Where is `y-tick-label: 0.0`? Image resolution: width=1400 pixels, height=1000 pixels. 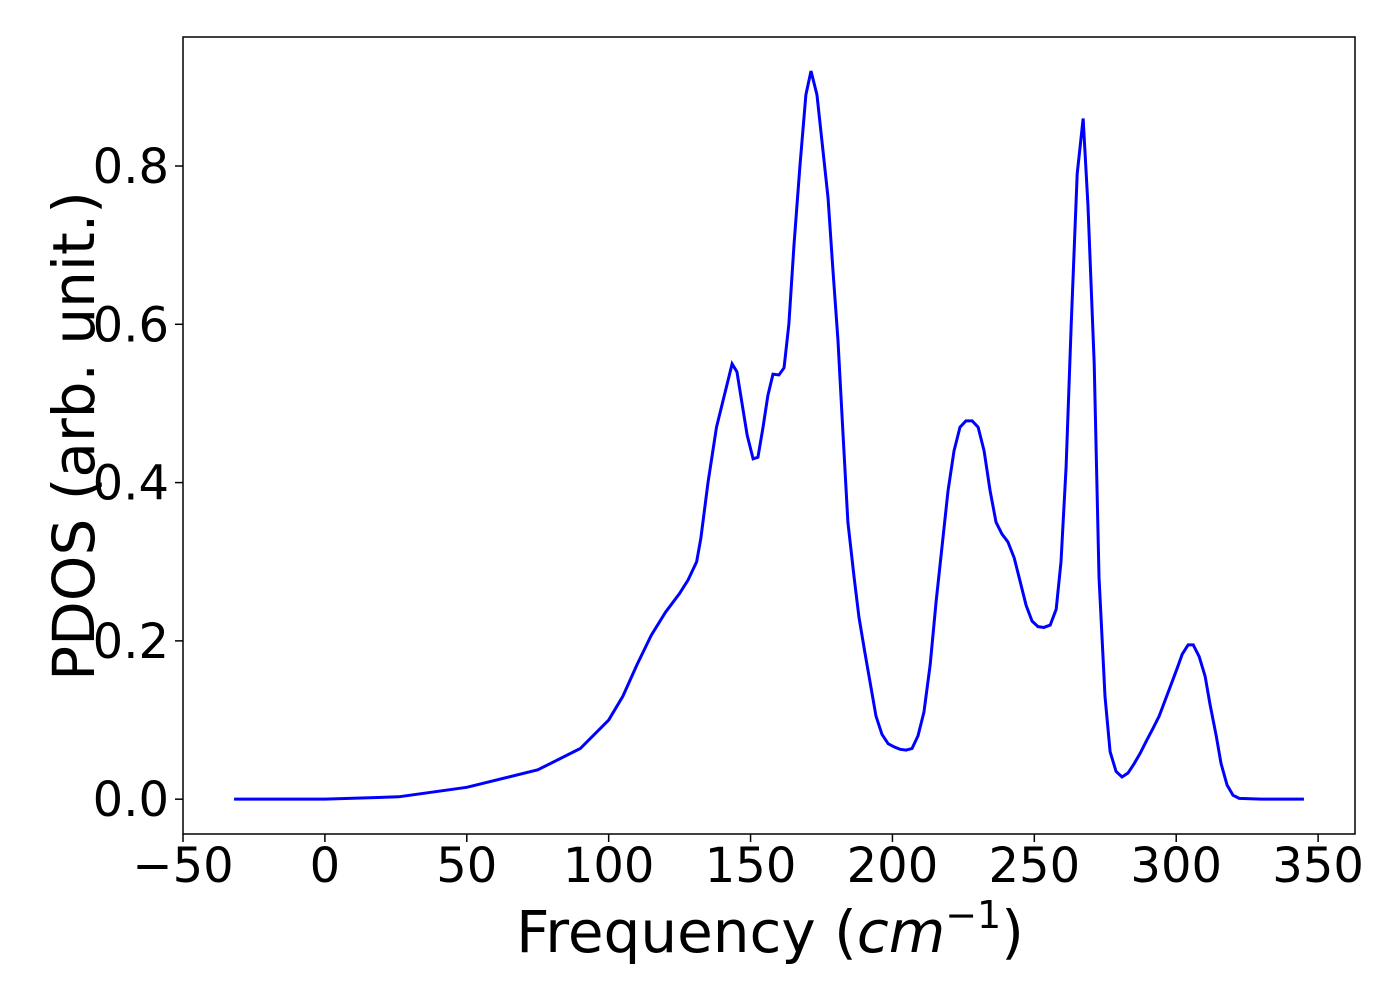 y-tick-label: 0.0 is located at coordinates (131, 800).